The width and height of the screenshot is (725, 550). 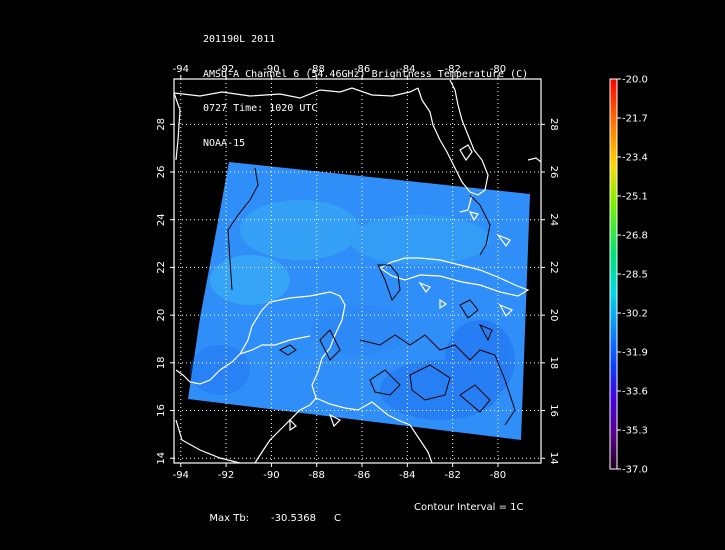 I want to click on lat-label-left: 16, so click(x=161, y=410).